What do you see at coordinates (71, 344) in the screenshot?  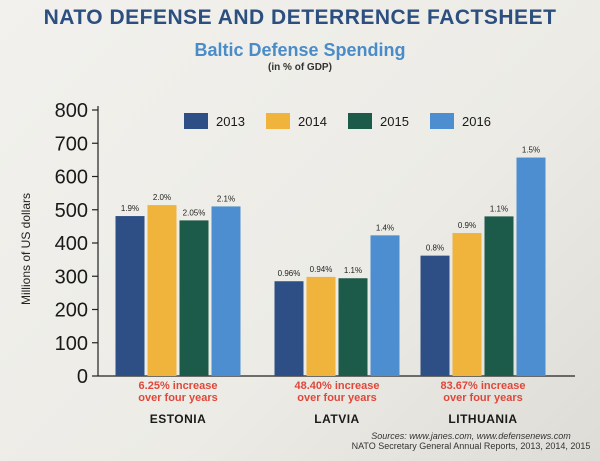 I see `y-tick-label: 100` at bounding box center [71, 344].